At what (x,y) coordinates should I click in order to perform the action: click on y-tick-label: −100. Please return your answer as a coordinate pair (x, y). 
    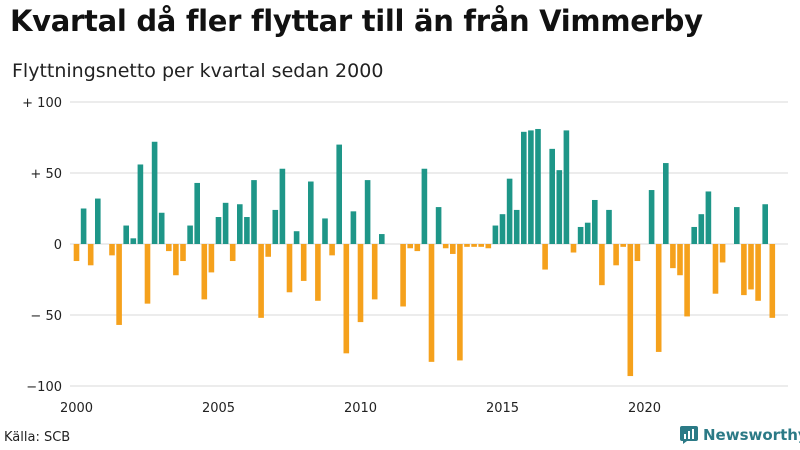
    Looking at the image, I should click on (44, 387).